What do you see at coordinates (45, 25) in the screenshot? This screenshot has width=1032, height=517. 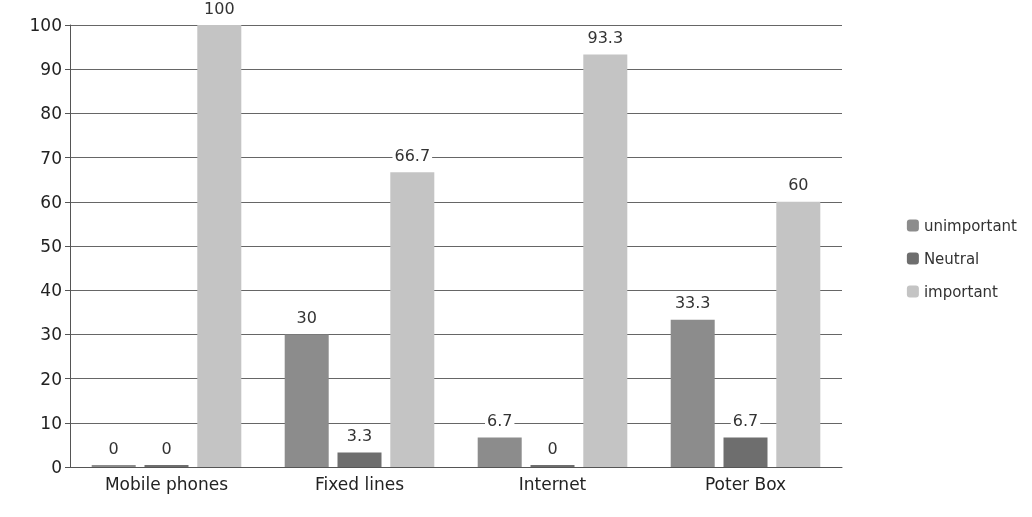 I see `y-tick-label: 100` at bounding box center [45, 25].